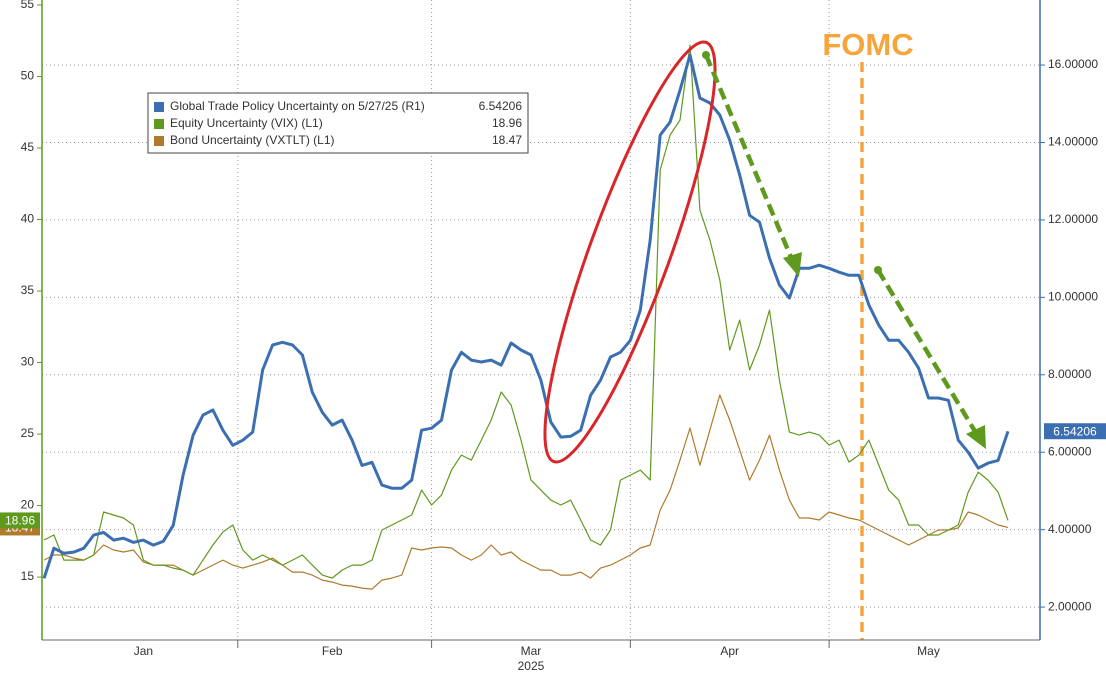 Image resolution: width=1106 pixels, height=675 pixels. Describe the element at coordinates (338, 123) in the screenshot. I see `legend-box` at that location.